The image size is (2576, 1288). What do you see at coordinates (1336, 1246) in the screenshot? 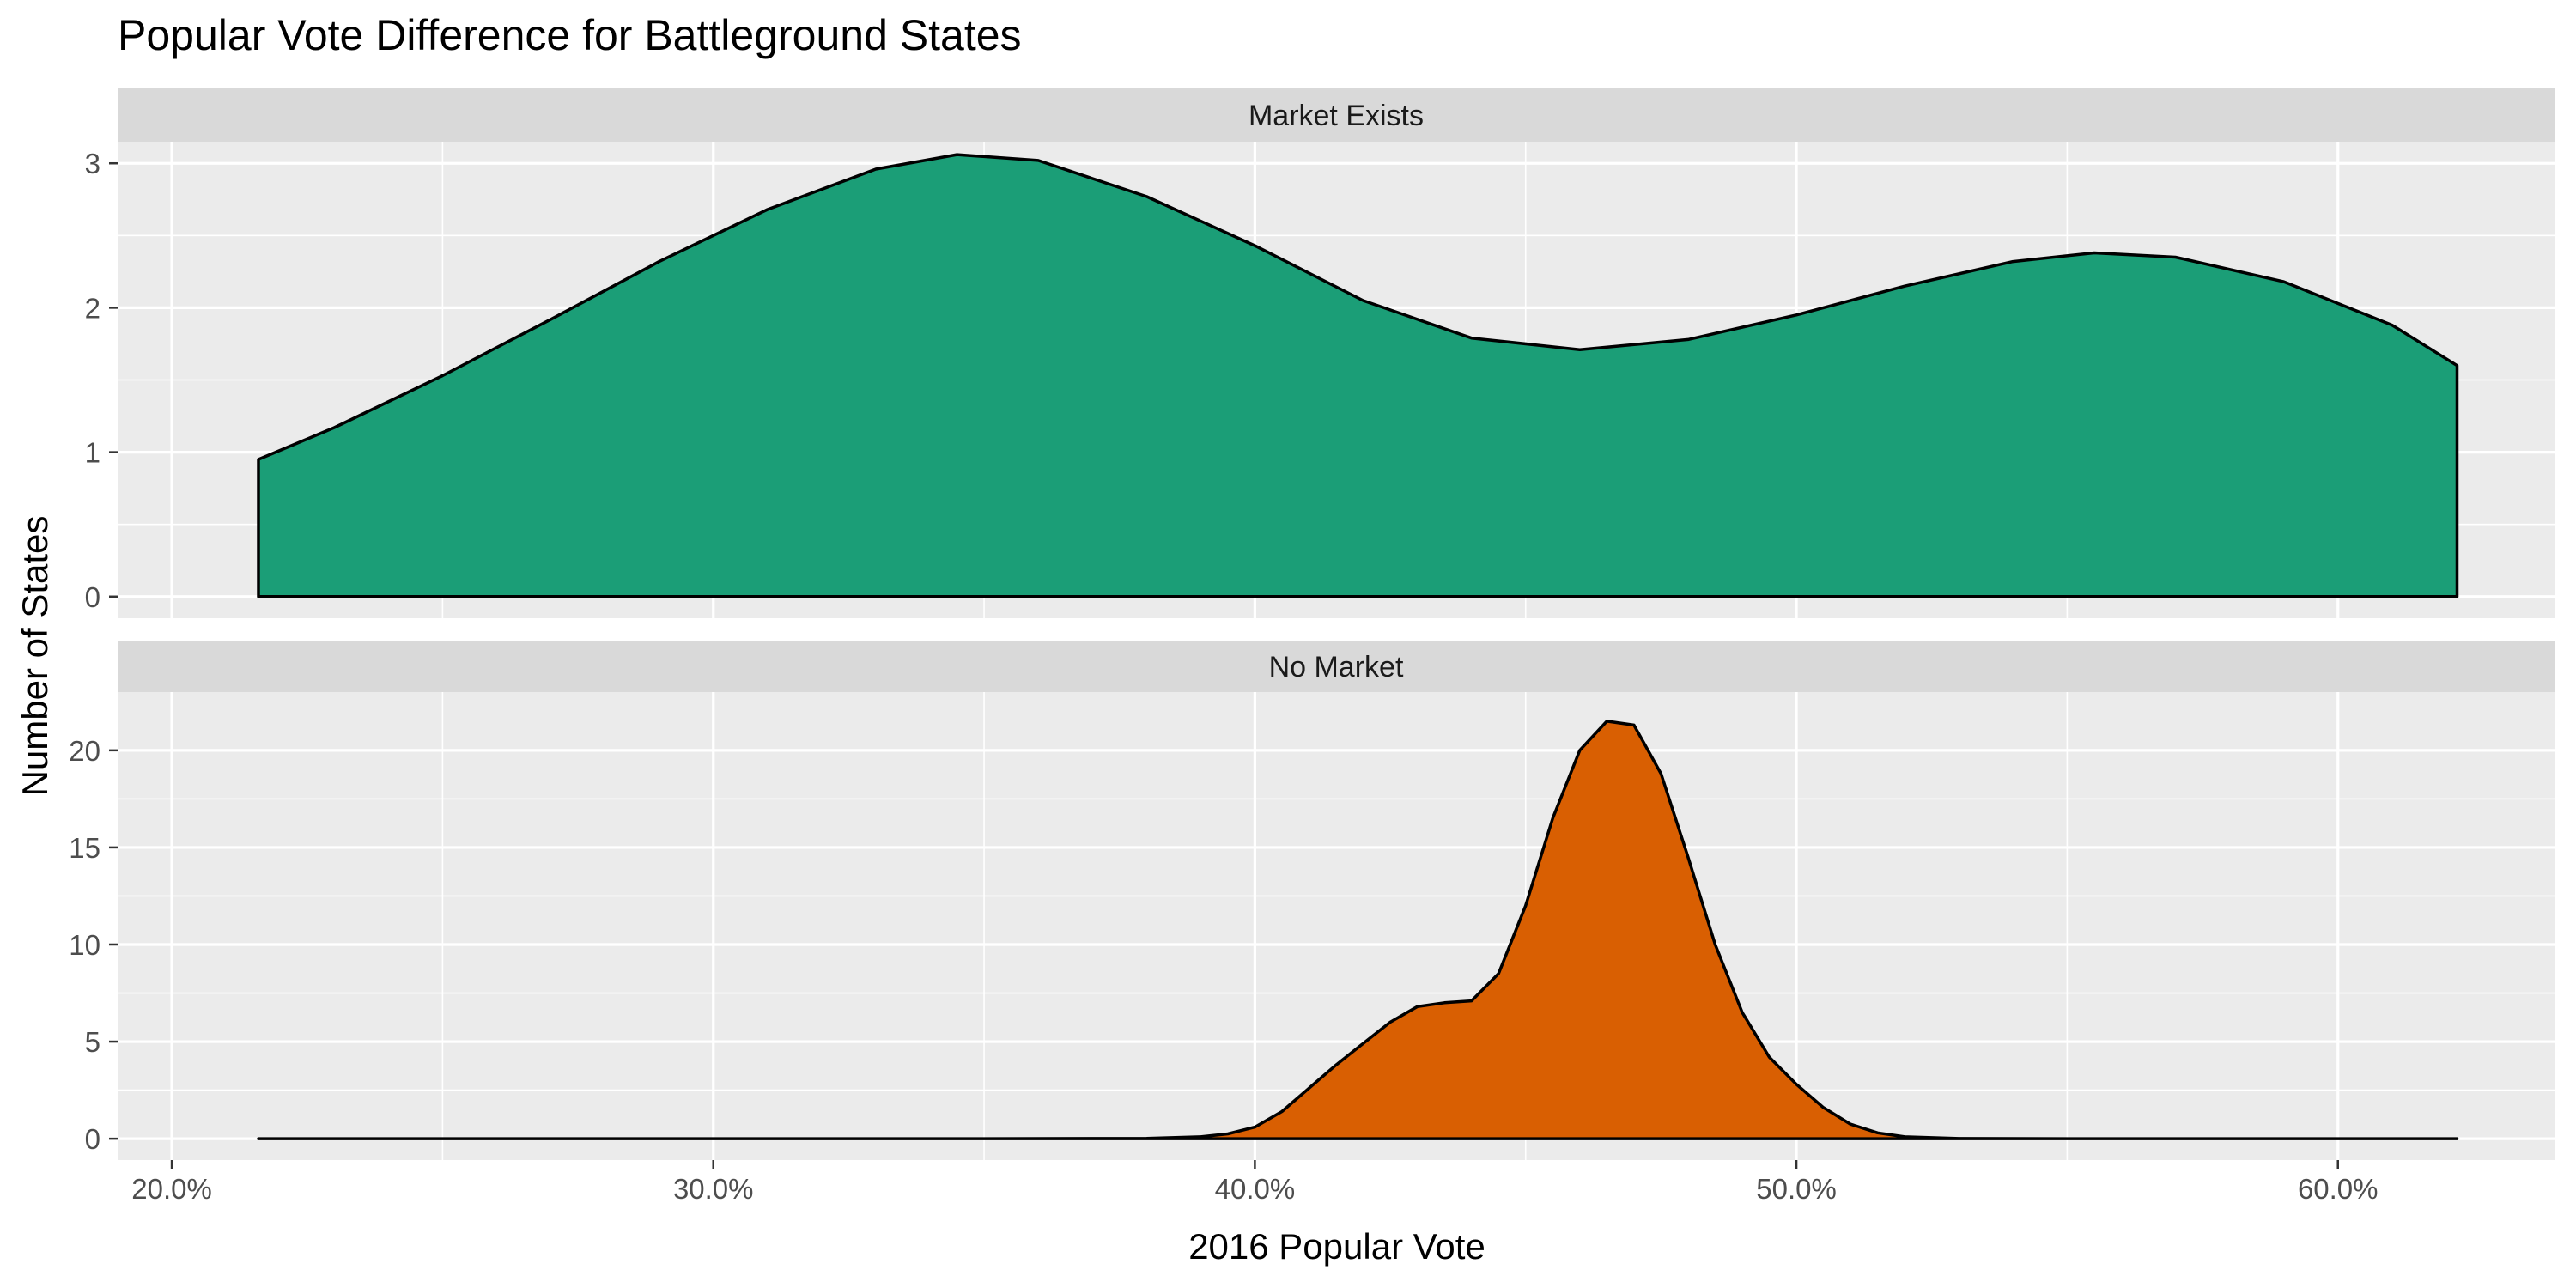
I see `x-axis-title: 2016 Popular Vote` at bounding box center [1336, 1246].